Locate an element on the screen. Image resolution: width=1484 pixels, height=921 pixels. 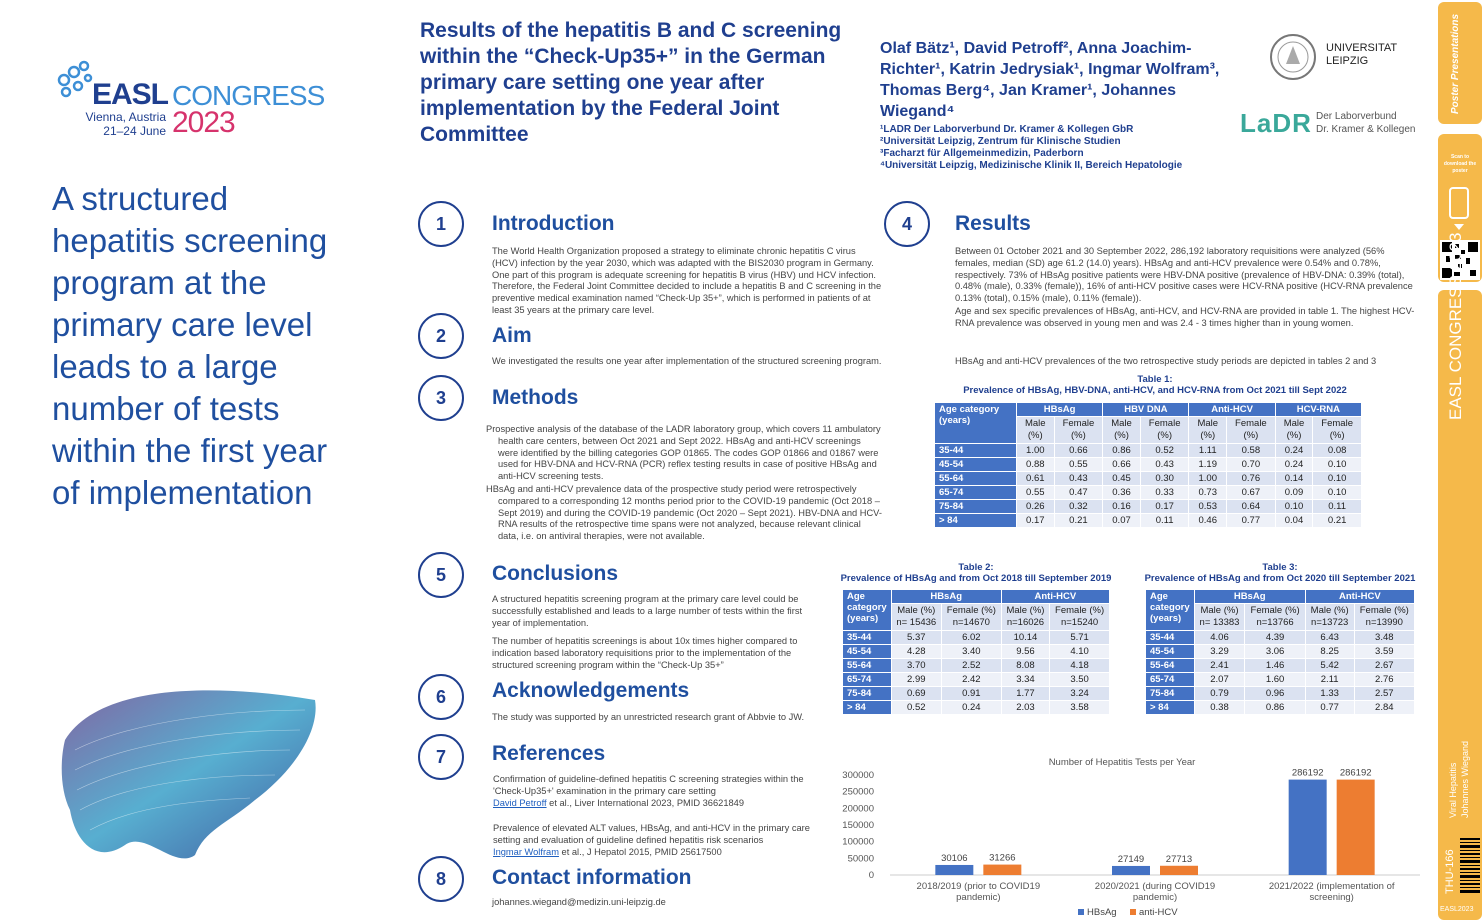
table2-value-cell: 3.40 is located at coordinates (971, 651).